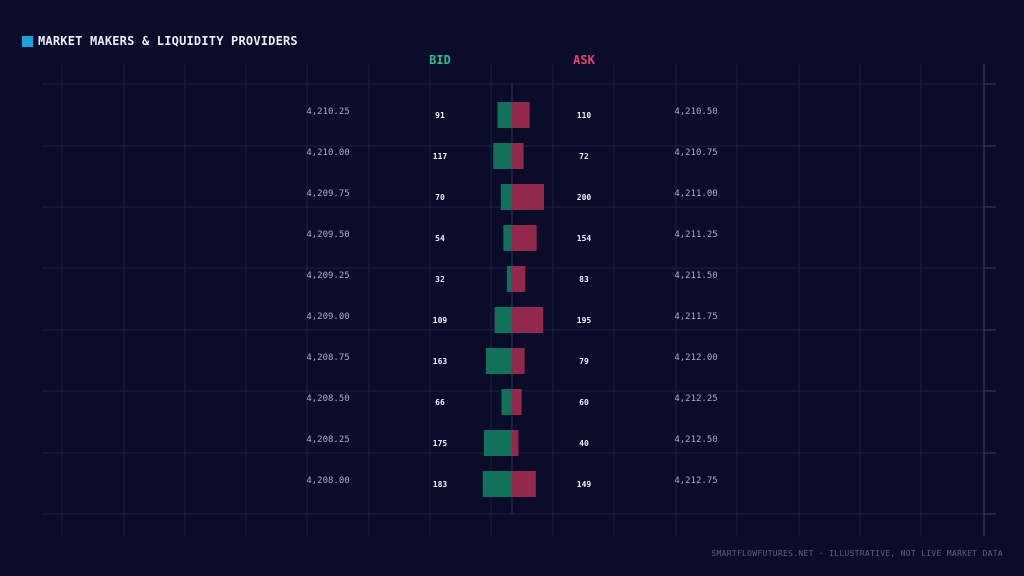 Image resolution: width=1024 pixels, height=576 pixels. I want to click on bid-size-label-5: 109, so click(440, 320).